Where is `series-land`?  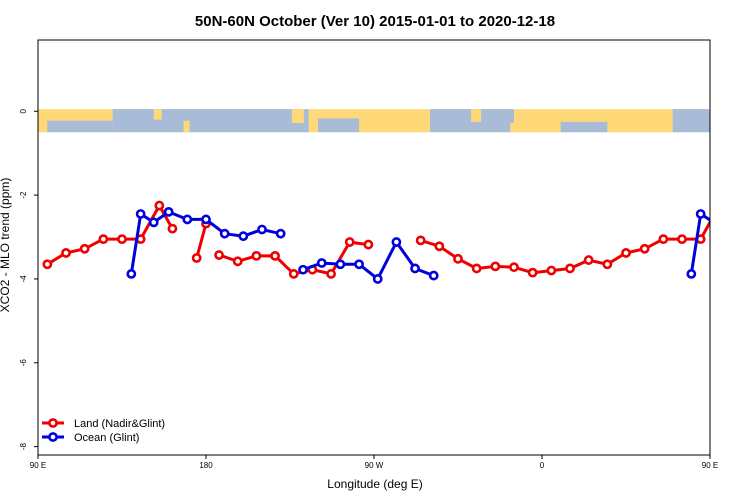
series-land is located at coordinates (389, 239).